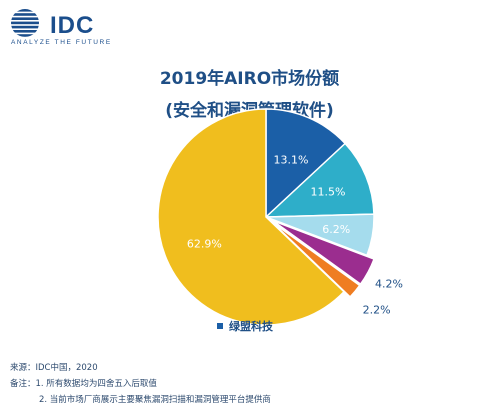 The image size is (499, 413). I want to click on remark-note-2: 2. 当前市场厂商展示主要聚焦漏洞扫描和漏洞管理平台提供商, so click(155, 400).